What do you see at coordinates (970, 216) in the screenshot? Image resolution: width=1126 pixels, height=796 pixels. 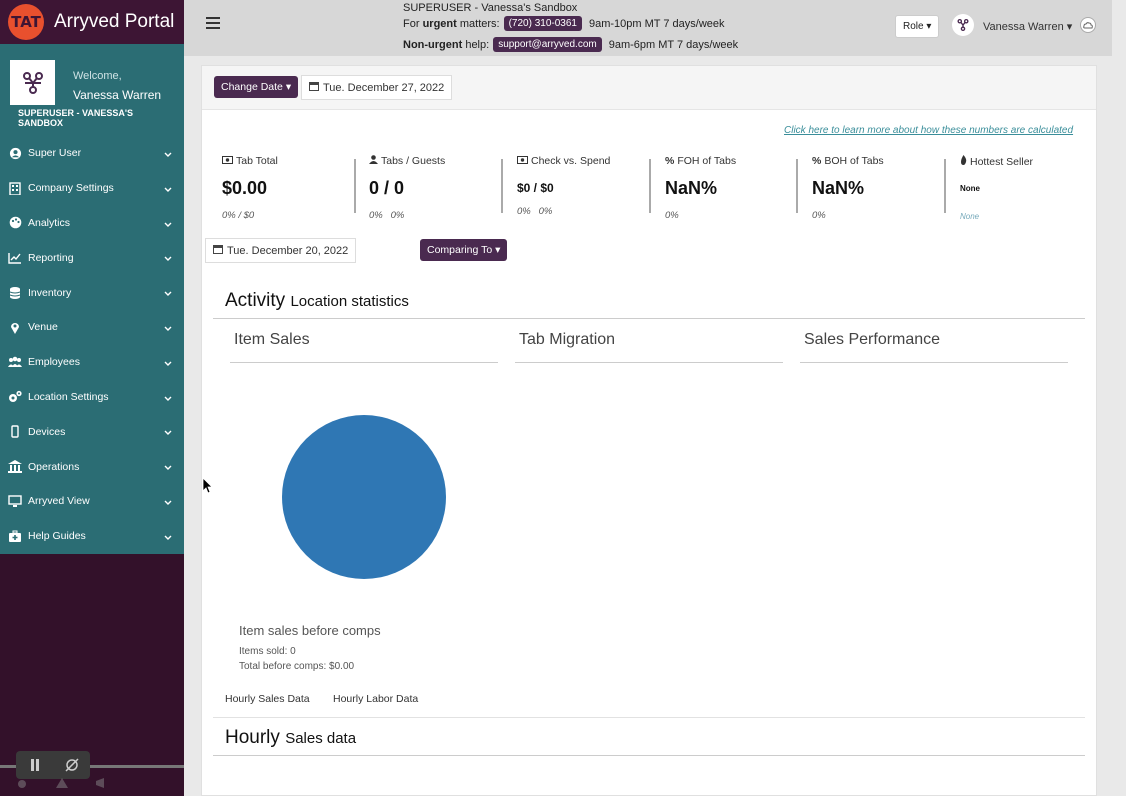 I see `stat-sub: None` at bounding box center [970, 216].